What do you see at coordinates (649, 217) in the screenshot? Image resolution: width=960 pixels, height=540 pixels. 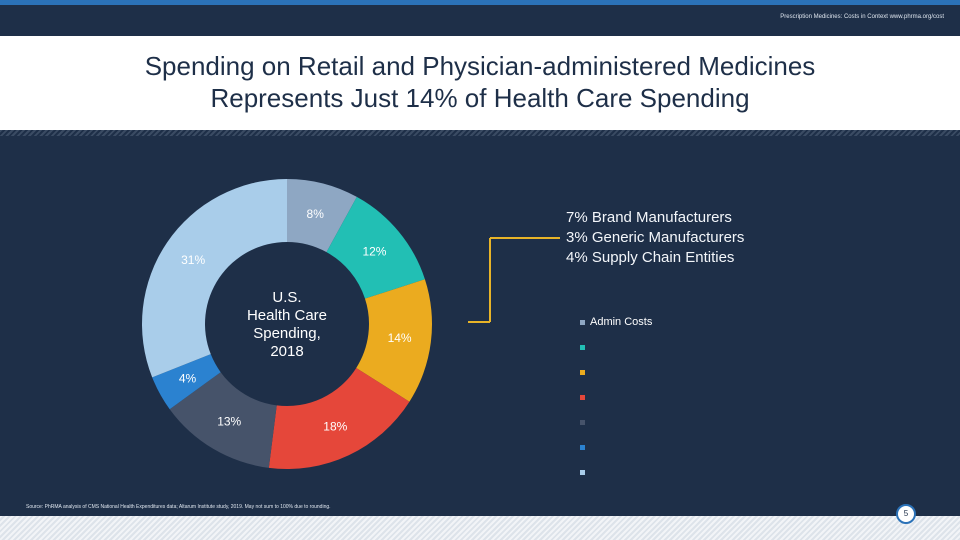 I see `callout-brand: 7% Brand Manufacturers` at bounding box center [649, 217].